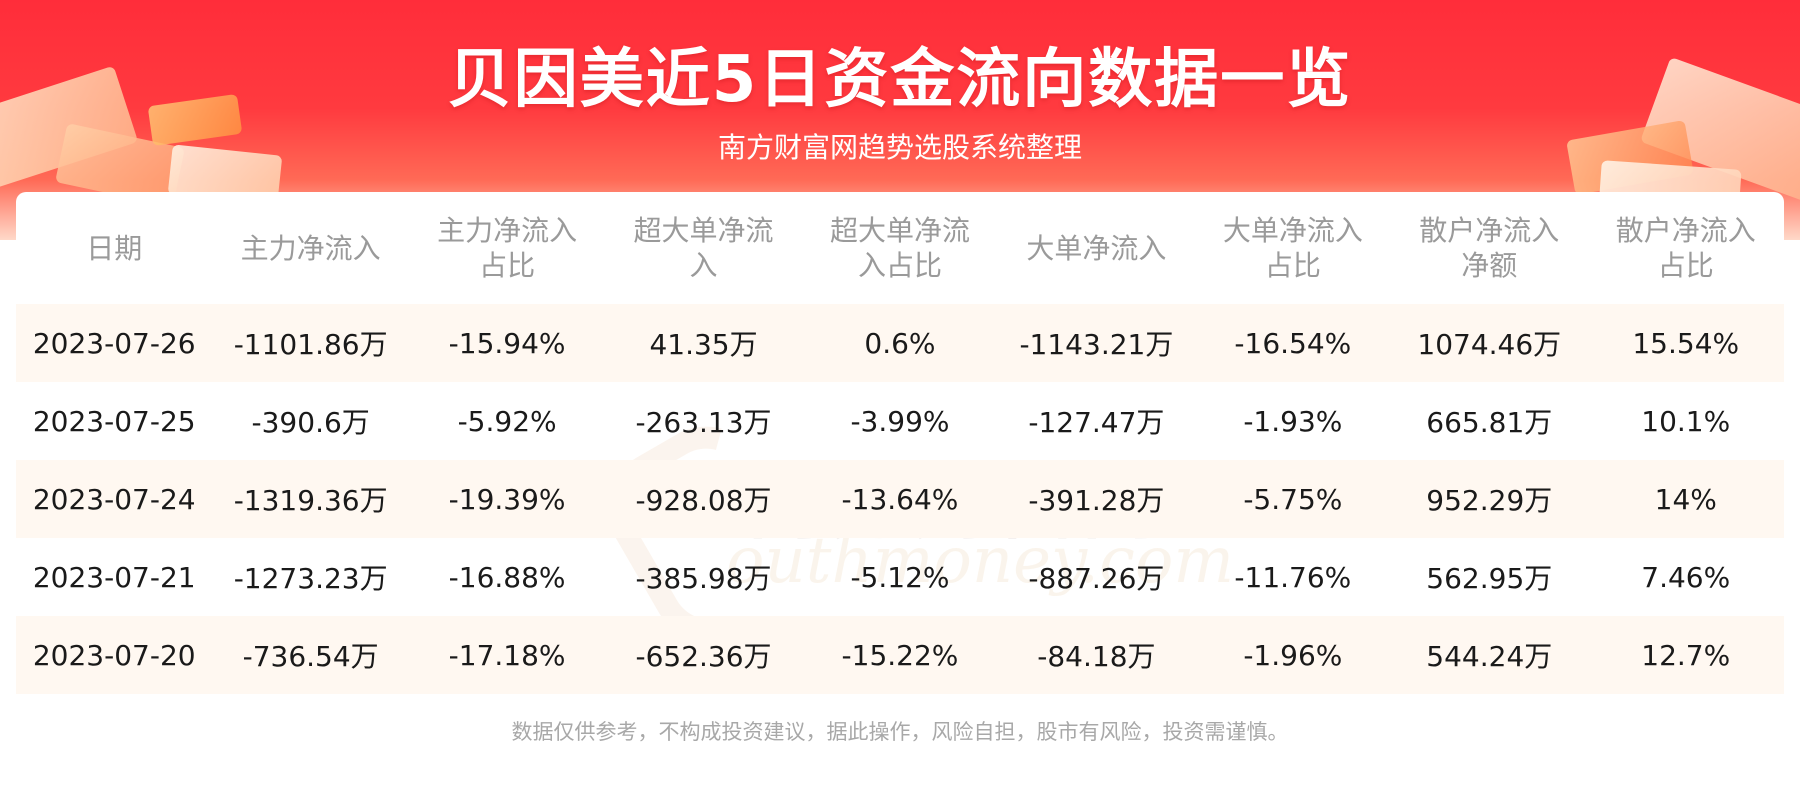 Image resolution: width=1800 pixels, height=800 pixels. I want to click on table-cell: -5.75%, so click(1293, 499).